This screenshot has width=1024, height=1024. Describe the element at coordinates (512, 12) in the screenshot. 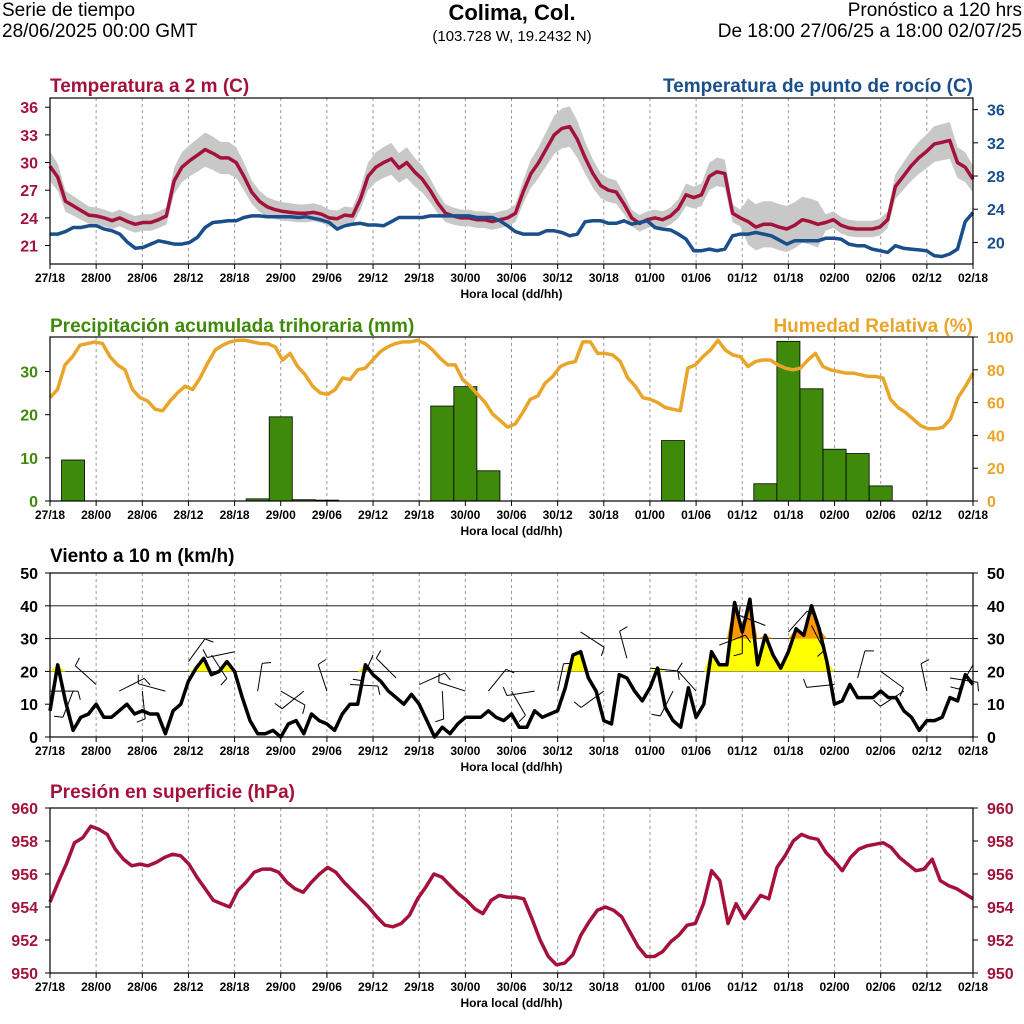

I see `page-title: Colima, Col.` at that location.